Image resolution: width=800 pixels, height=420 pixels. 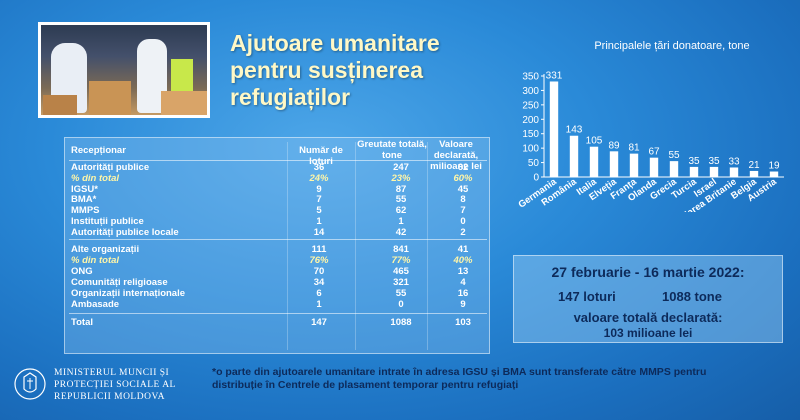 I want to click on y-tick-label: 250, so click(x=530, y=105).